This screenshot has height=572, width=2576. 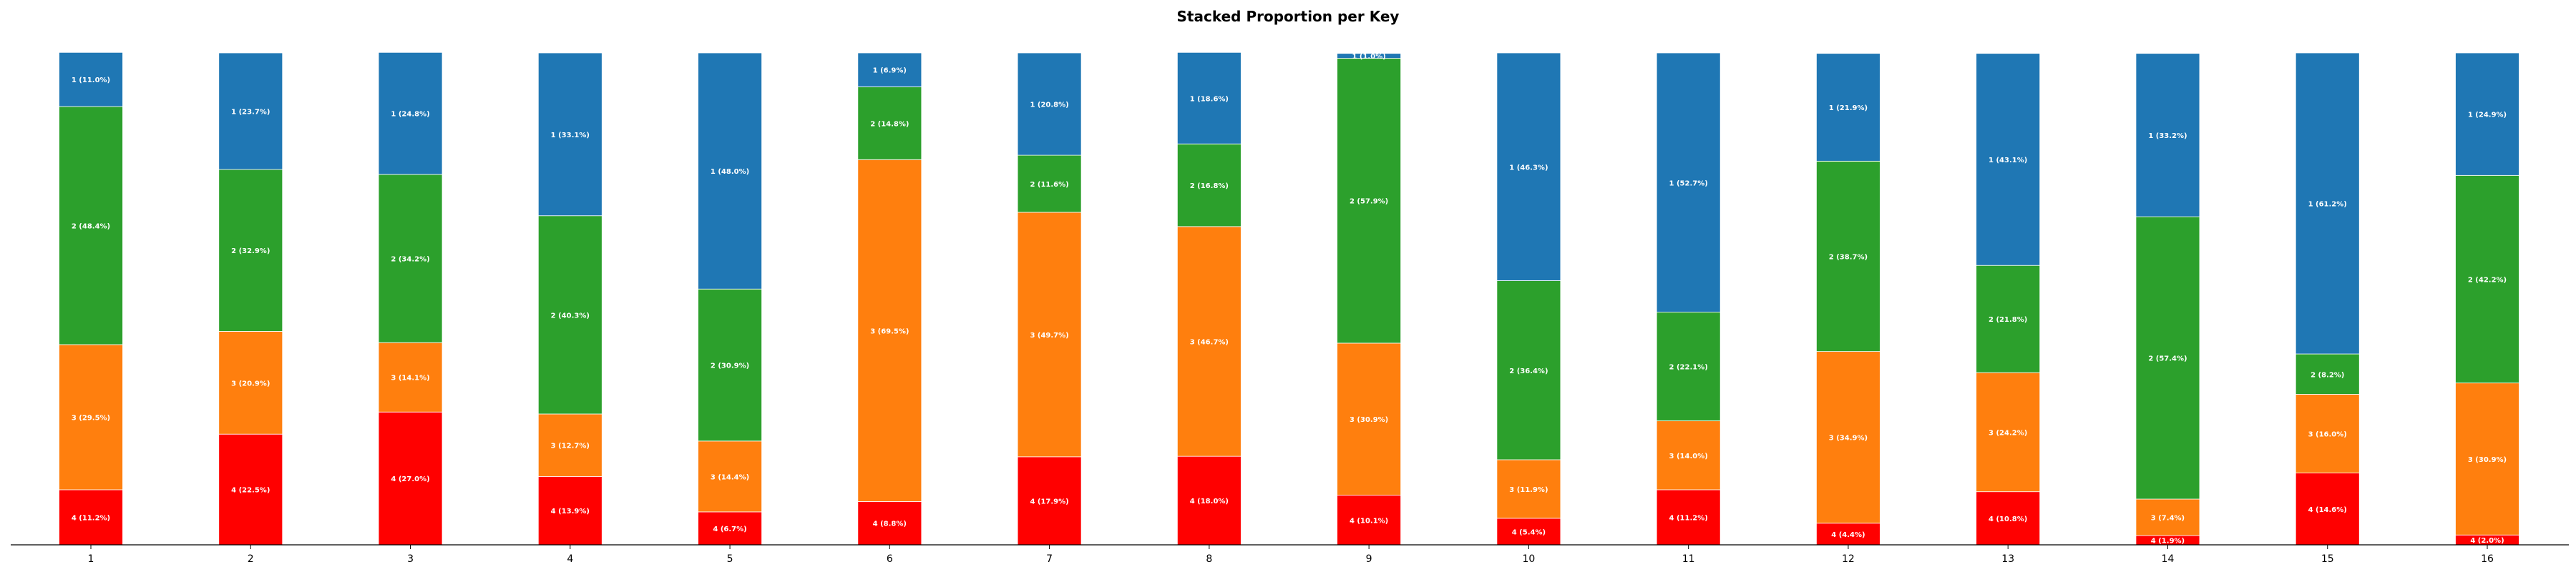 I want to click on x-tick-label-9: 9, so click(x=1369, y=559).